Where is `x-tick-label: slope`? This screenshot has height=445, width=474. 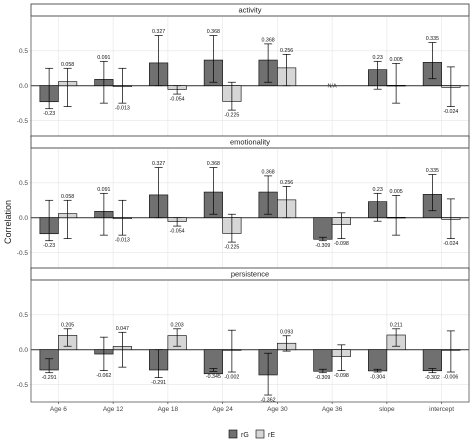
x-tick-label: slope is located at coordinates (387, 409).